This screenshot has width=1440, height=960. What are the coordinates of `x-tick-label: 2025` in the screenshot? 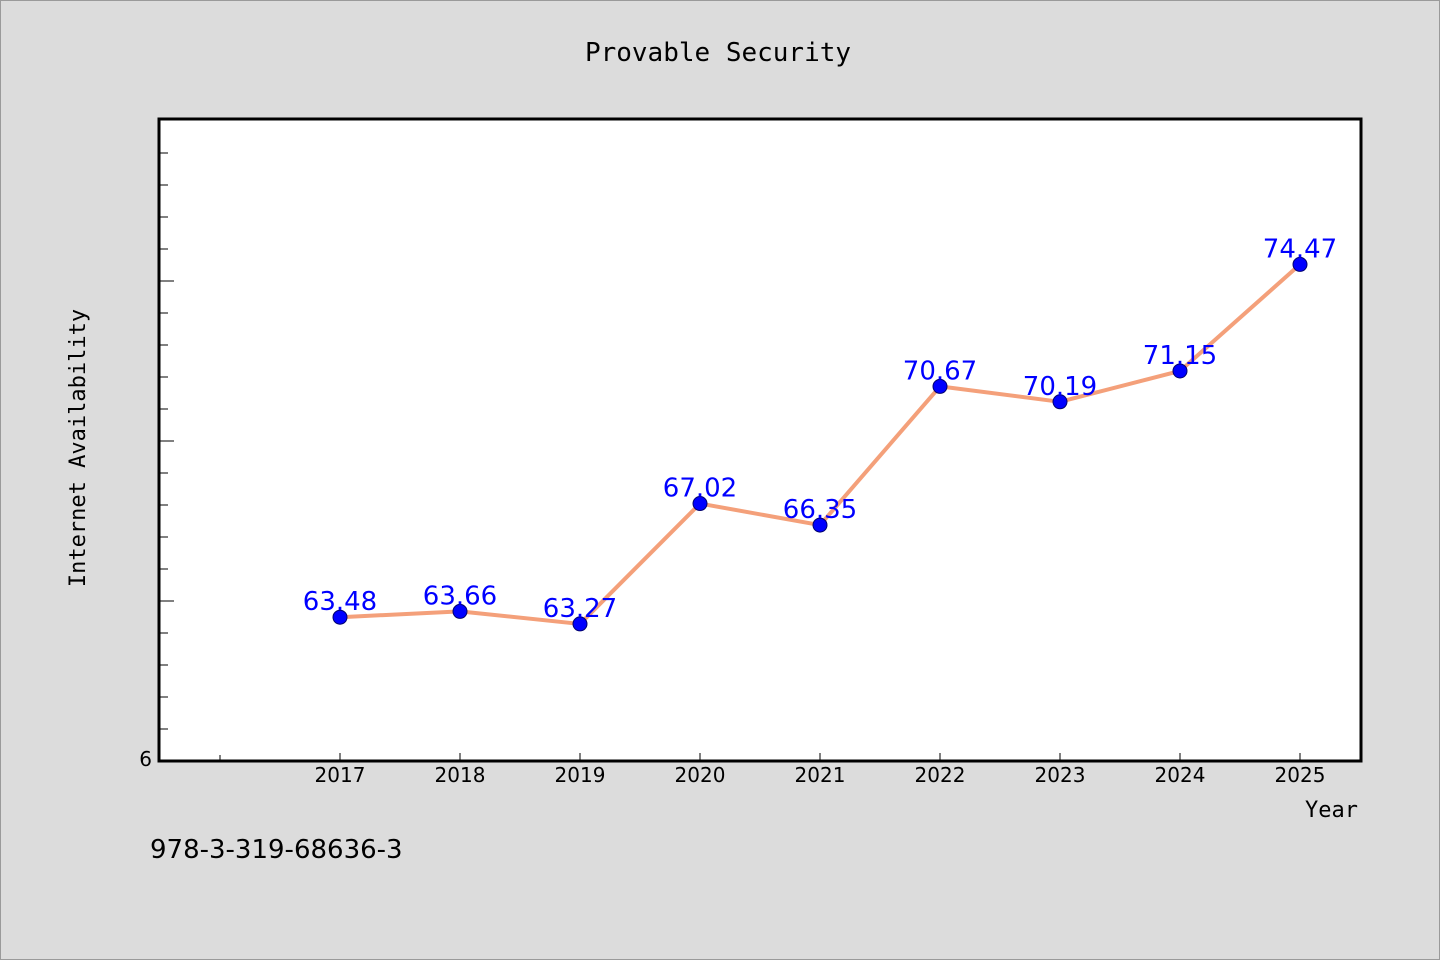 It's located at (1300, 775).